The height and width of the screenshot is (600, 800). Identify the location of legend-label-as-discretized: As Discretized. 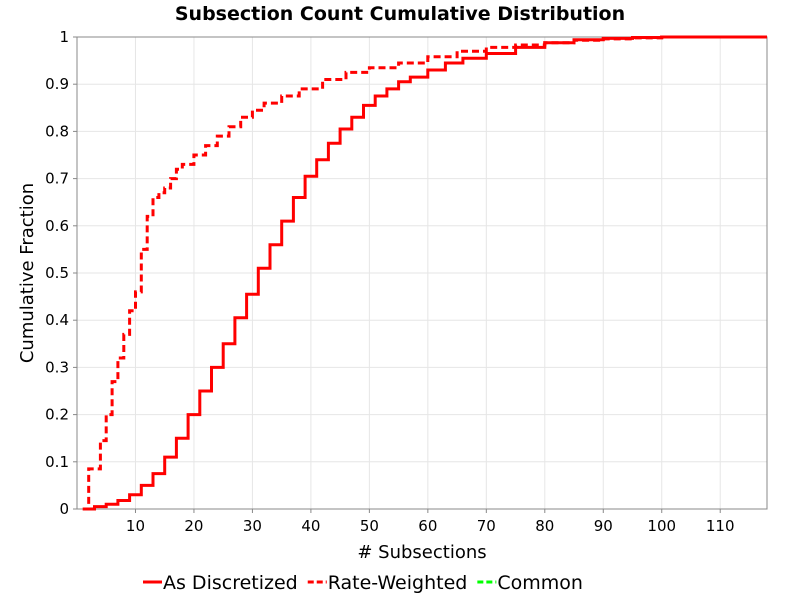
(230, 583).